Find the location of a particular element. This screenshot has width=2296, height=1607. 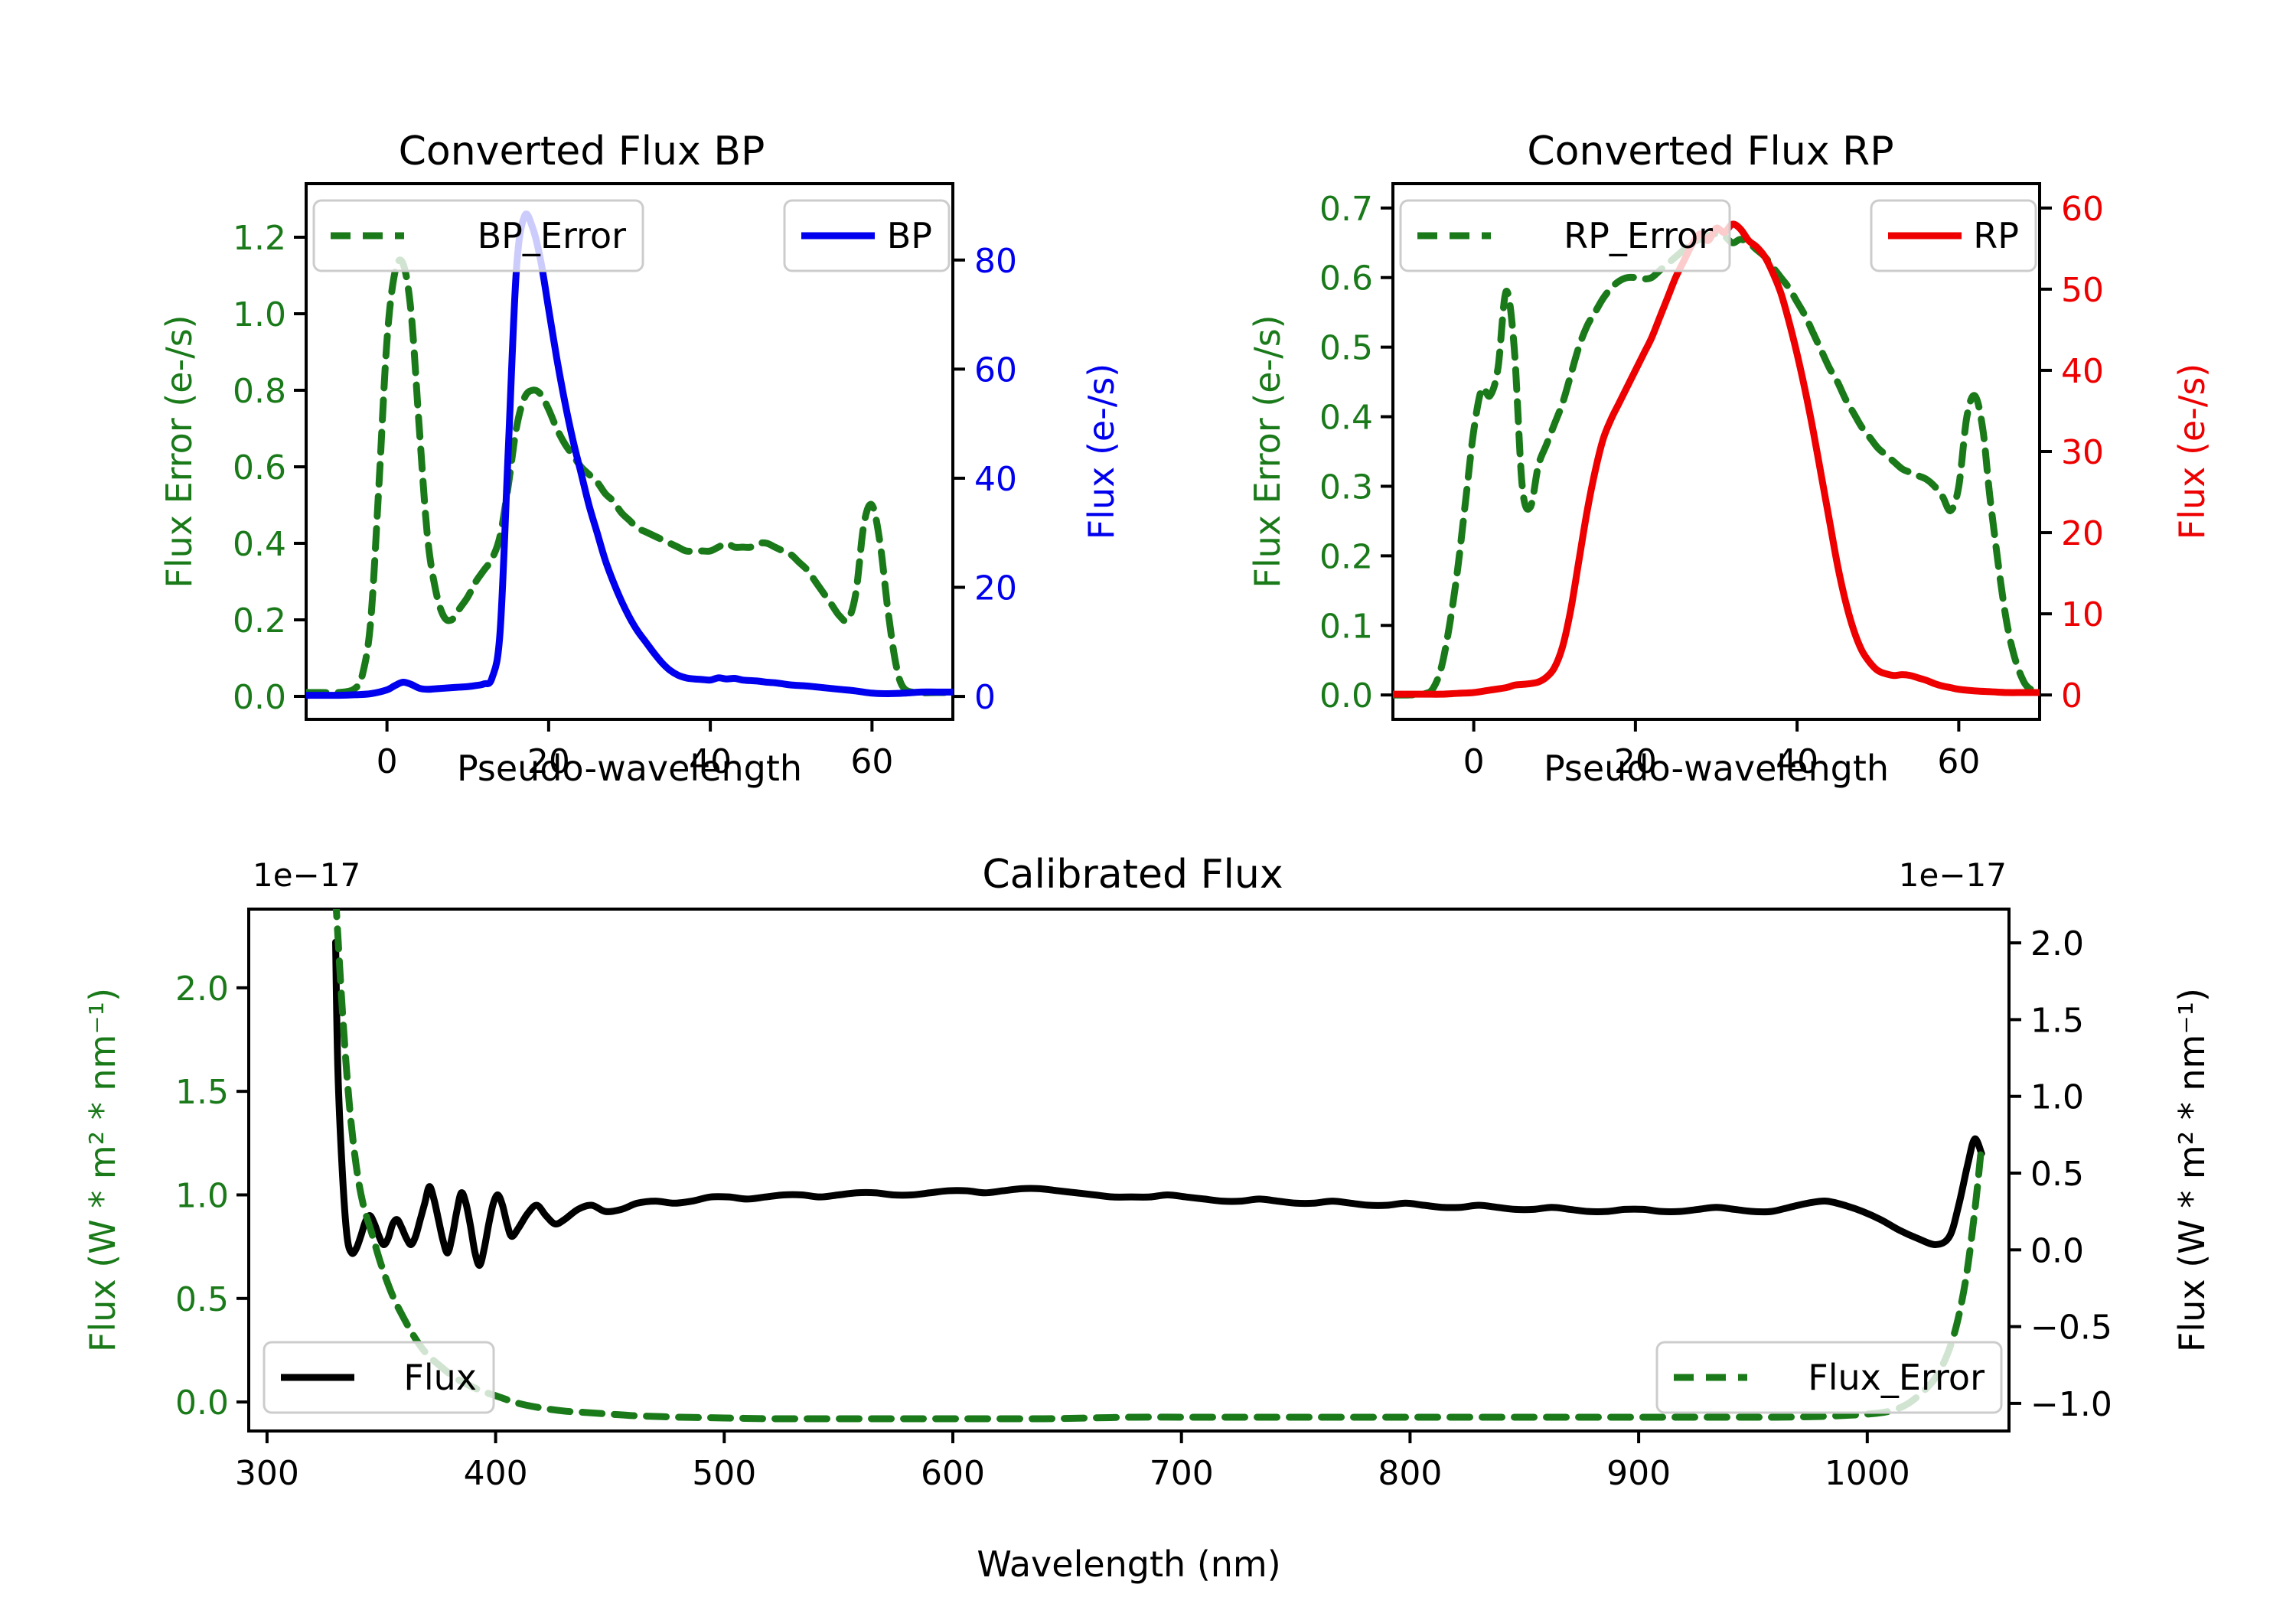

legend-rp_error: RP_Error is located at coordinates (1565, 235).